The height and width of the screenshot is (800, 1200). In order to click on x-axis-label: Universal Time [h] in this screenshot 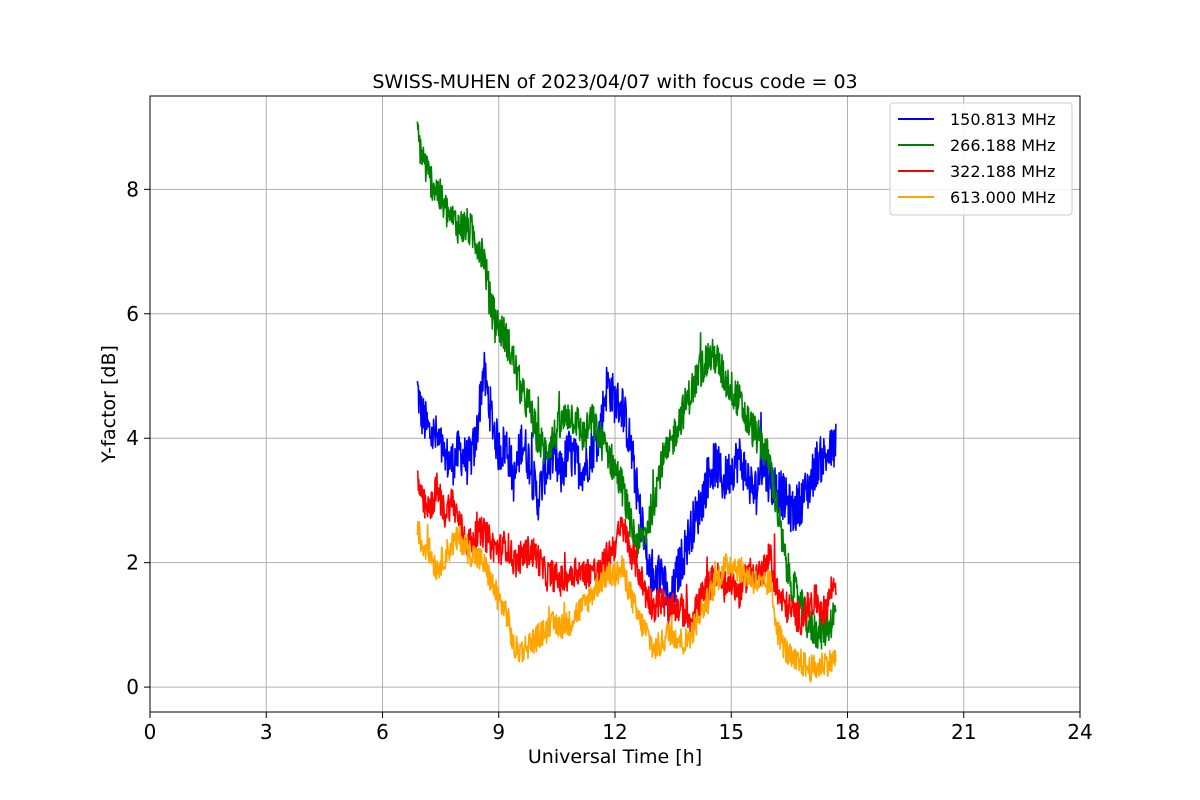, I will do `click(615, 757)`.